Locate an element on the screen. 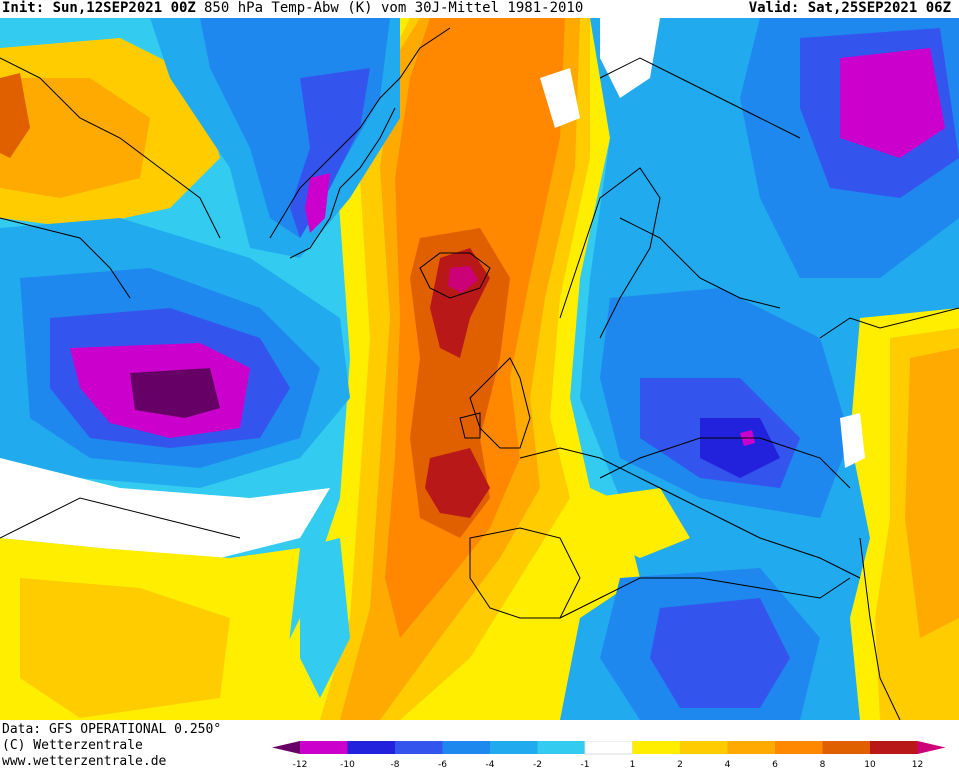 This screenshot has width=959, height=770. website-link: www.wetterzentrale.de is located at coordinates (84, 761).